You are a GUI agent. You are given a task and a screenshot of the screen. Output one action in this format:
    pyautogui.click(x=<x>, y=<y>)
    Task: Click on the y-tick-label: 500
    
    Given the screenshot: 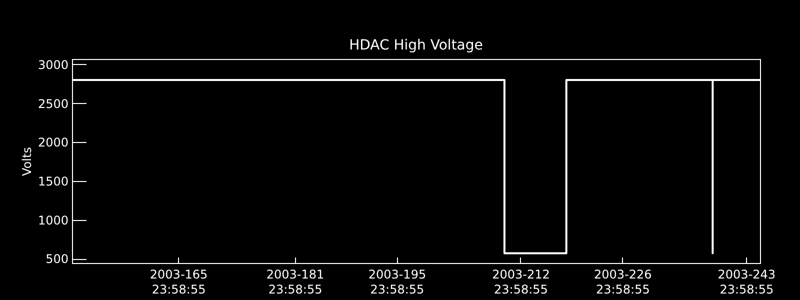 What is the action you would take?
    pyautogui.click(x=57, y=259)
    